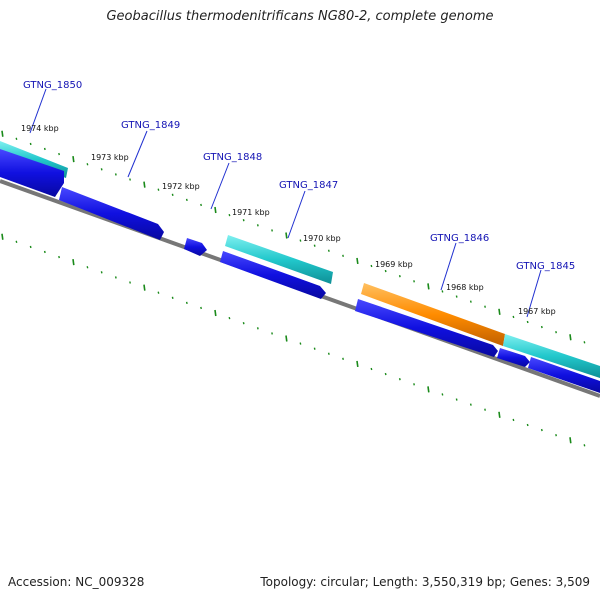  Describe the element at coordinates (181, 186) in the screenshot. I see `kbp-label-1972: 1972 kbp` at that location.